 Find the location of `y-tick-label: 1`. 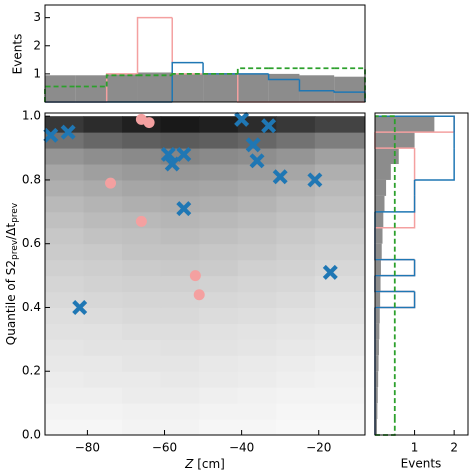

y-tick-label: 1 is located at coordinates (37, 73).